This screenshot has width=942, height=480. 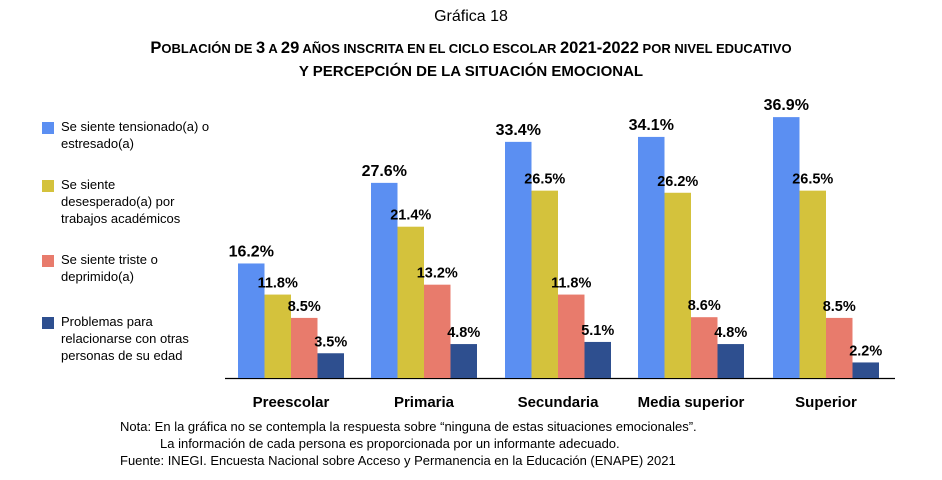 What do you see at coordinates (518, 130) in the screenshot?
I see `data-label: 33.4%` at bounding box center [518, 130].